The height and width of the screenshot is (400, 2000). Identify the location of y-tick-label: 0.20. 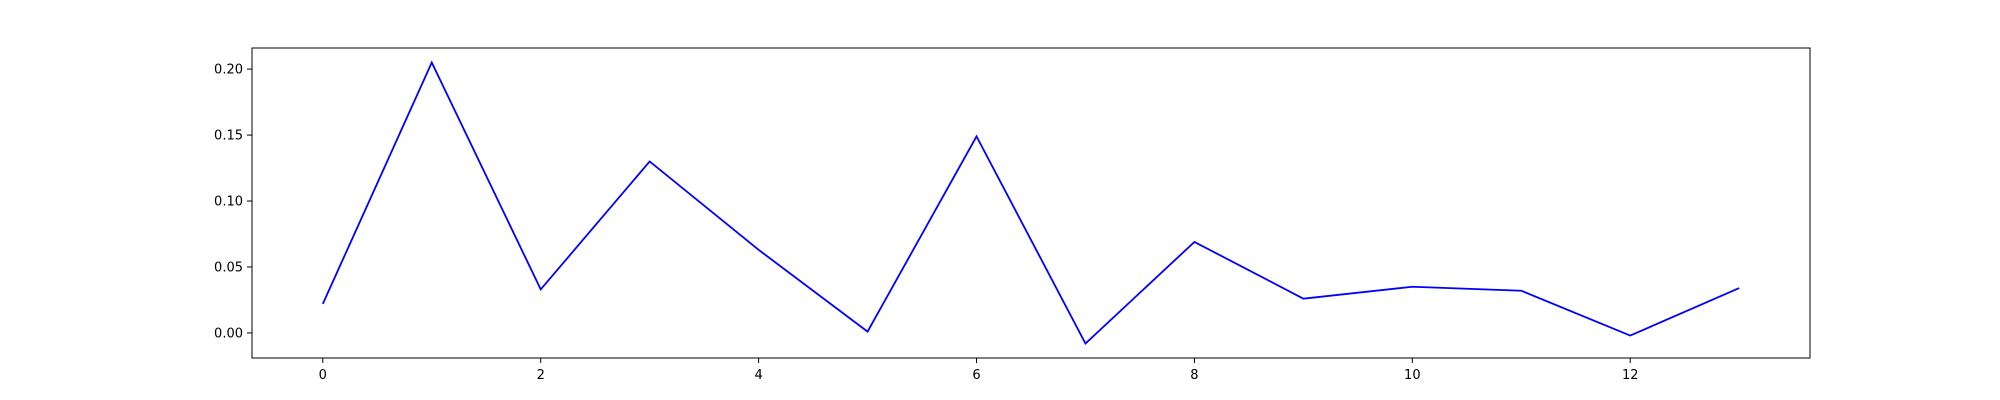
(228, 70).